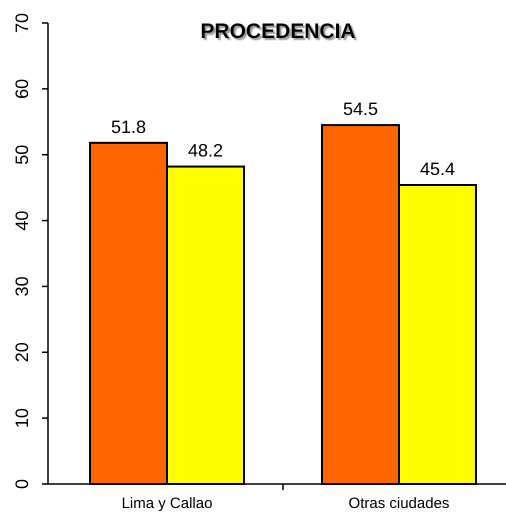 The width and height of the screenshot is (506, 517). What do you see at coordinates (206, 150) in the screenshot?
I see `data-label: 48.2` at bounding box center [206, 150].